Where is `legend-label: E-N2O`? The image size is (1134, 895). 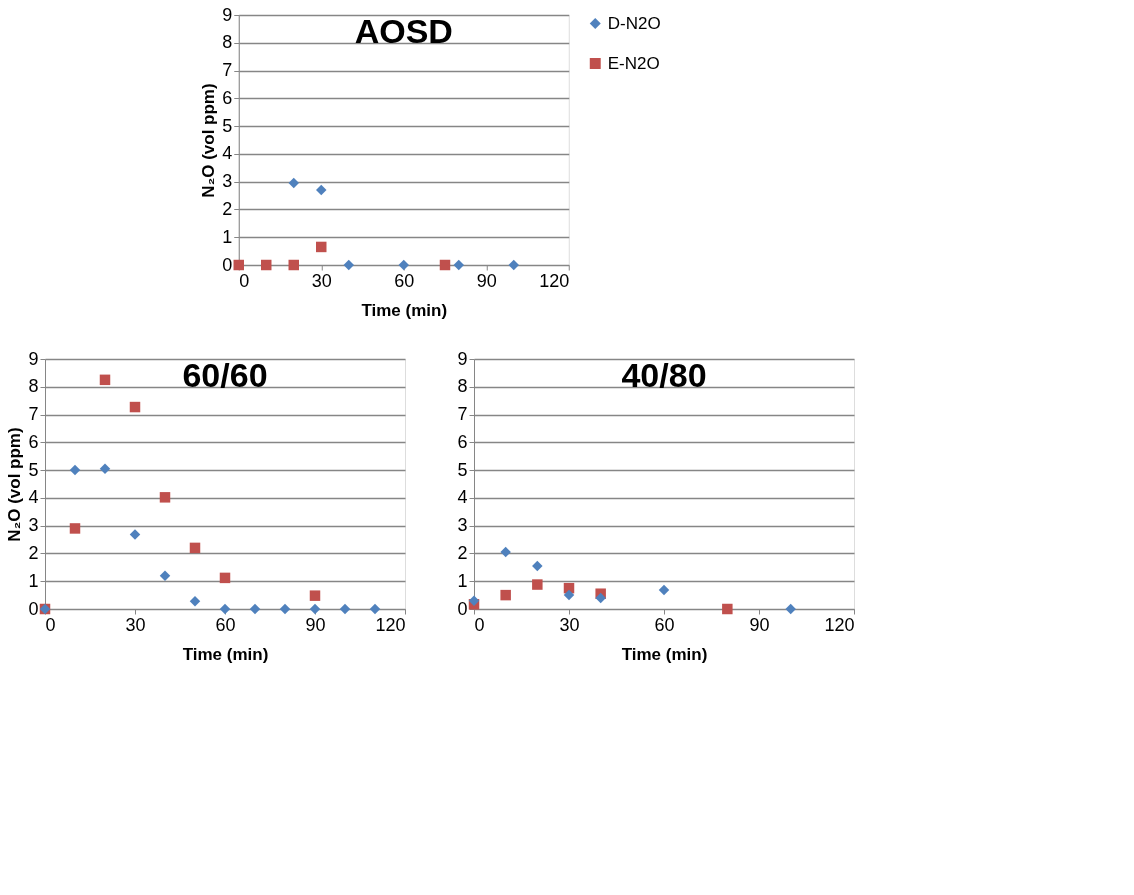 legend-label: E-N2O is located at coordinates (633, 63).